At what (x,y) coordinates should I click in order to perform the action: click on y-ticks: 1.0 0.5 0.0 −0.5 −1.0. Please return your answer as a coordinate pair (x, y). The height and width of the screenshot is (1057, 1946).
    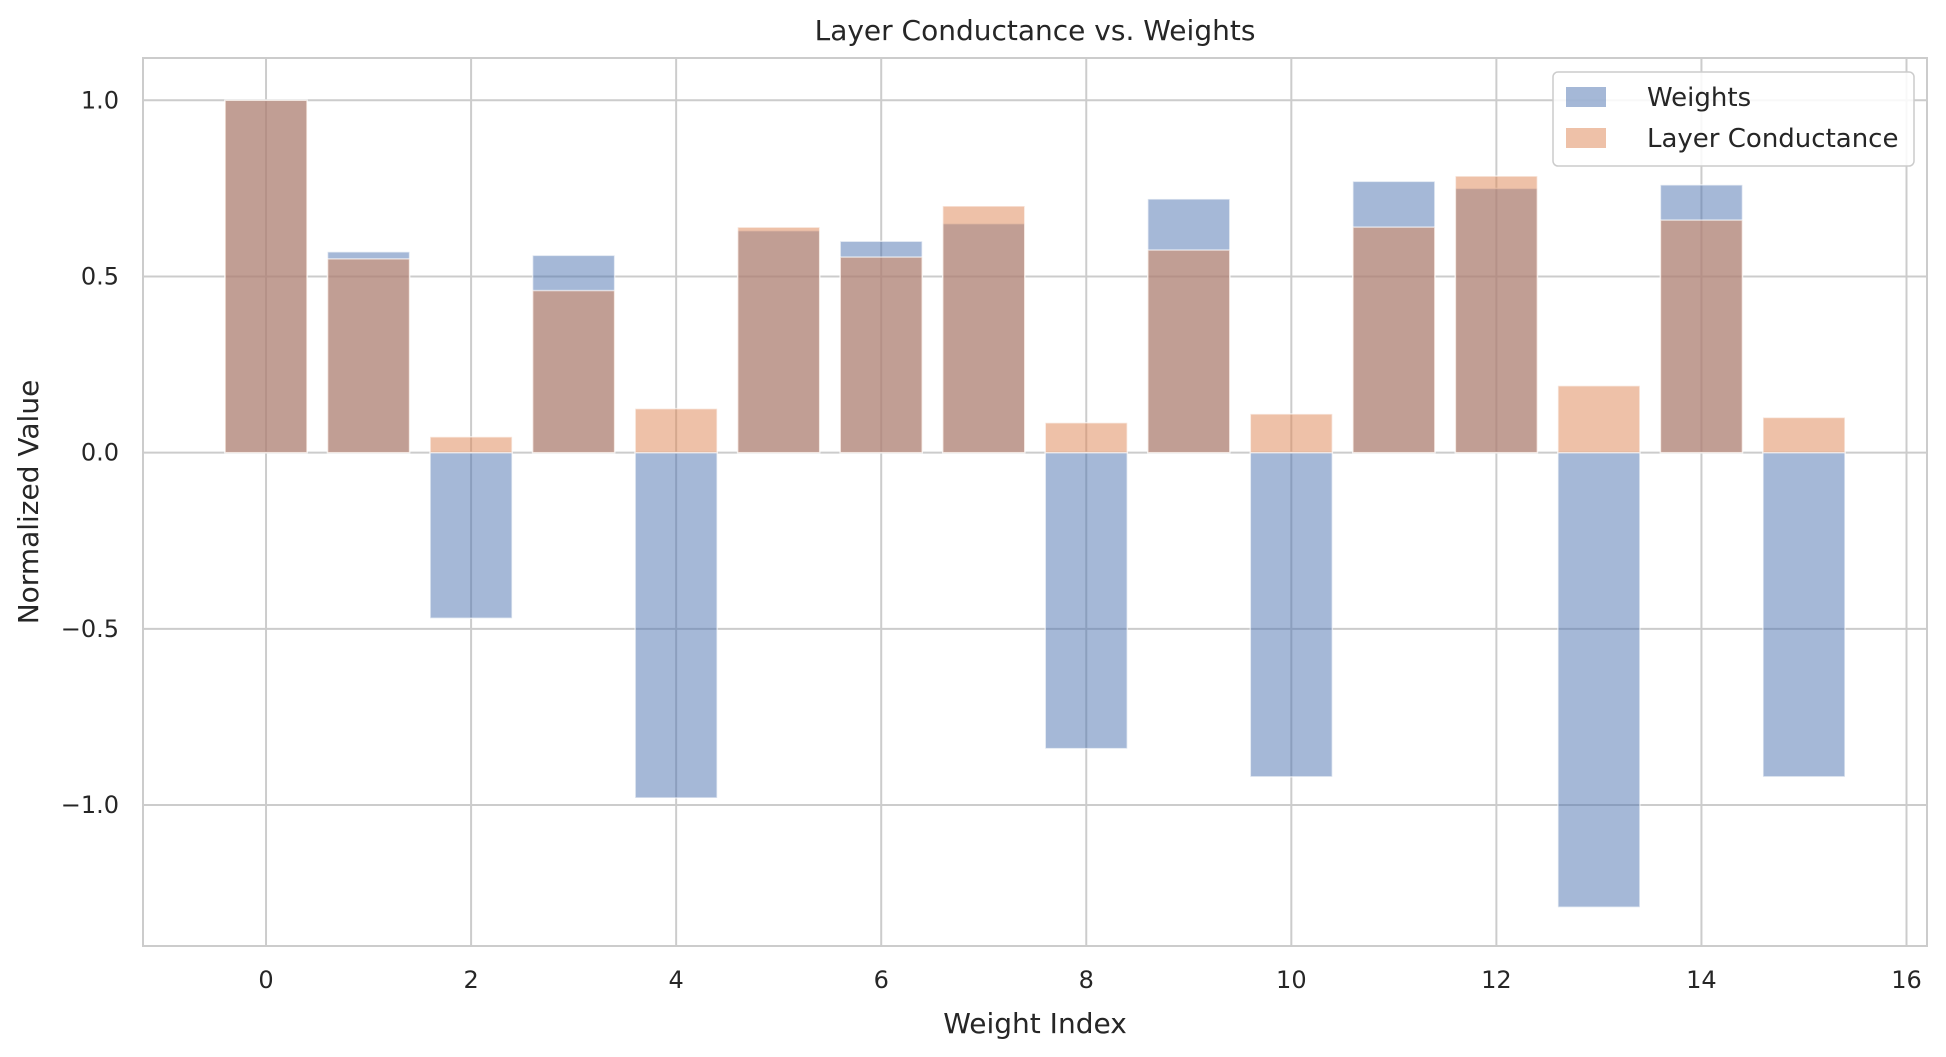
    Looking at the image, I should click on (90, 452).